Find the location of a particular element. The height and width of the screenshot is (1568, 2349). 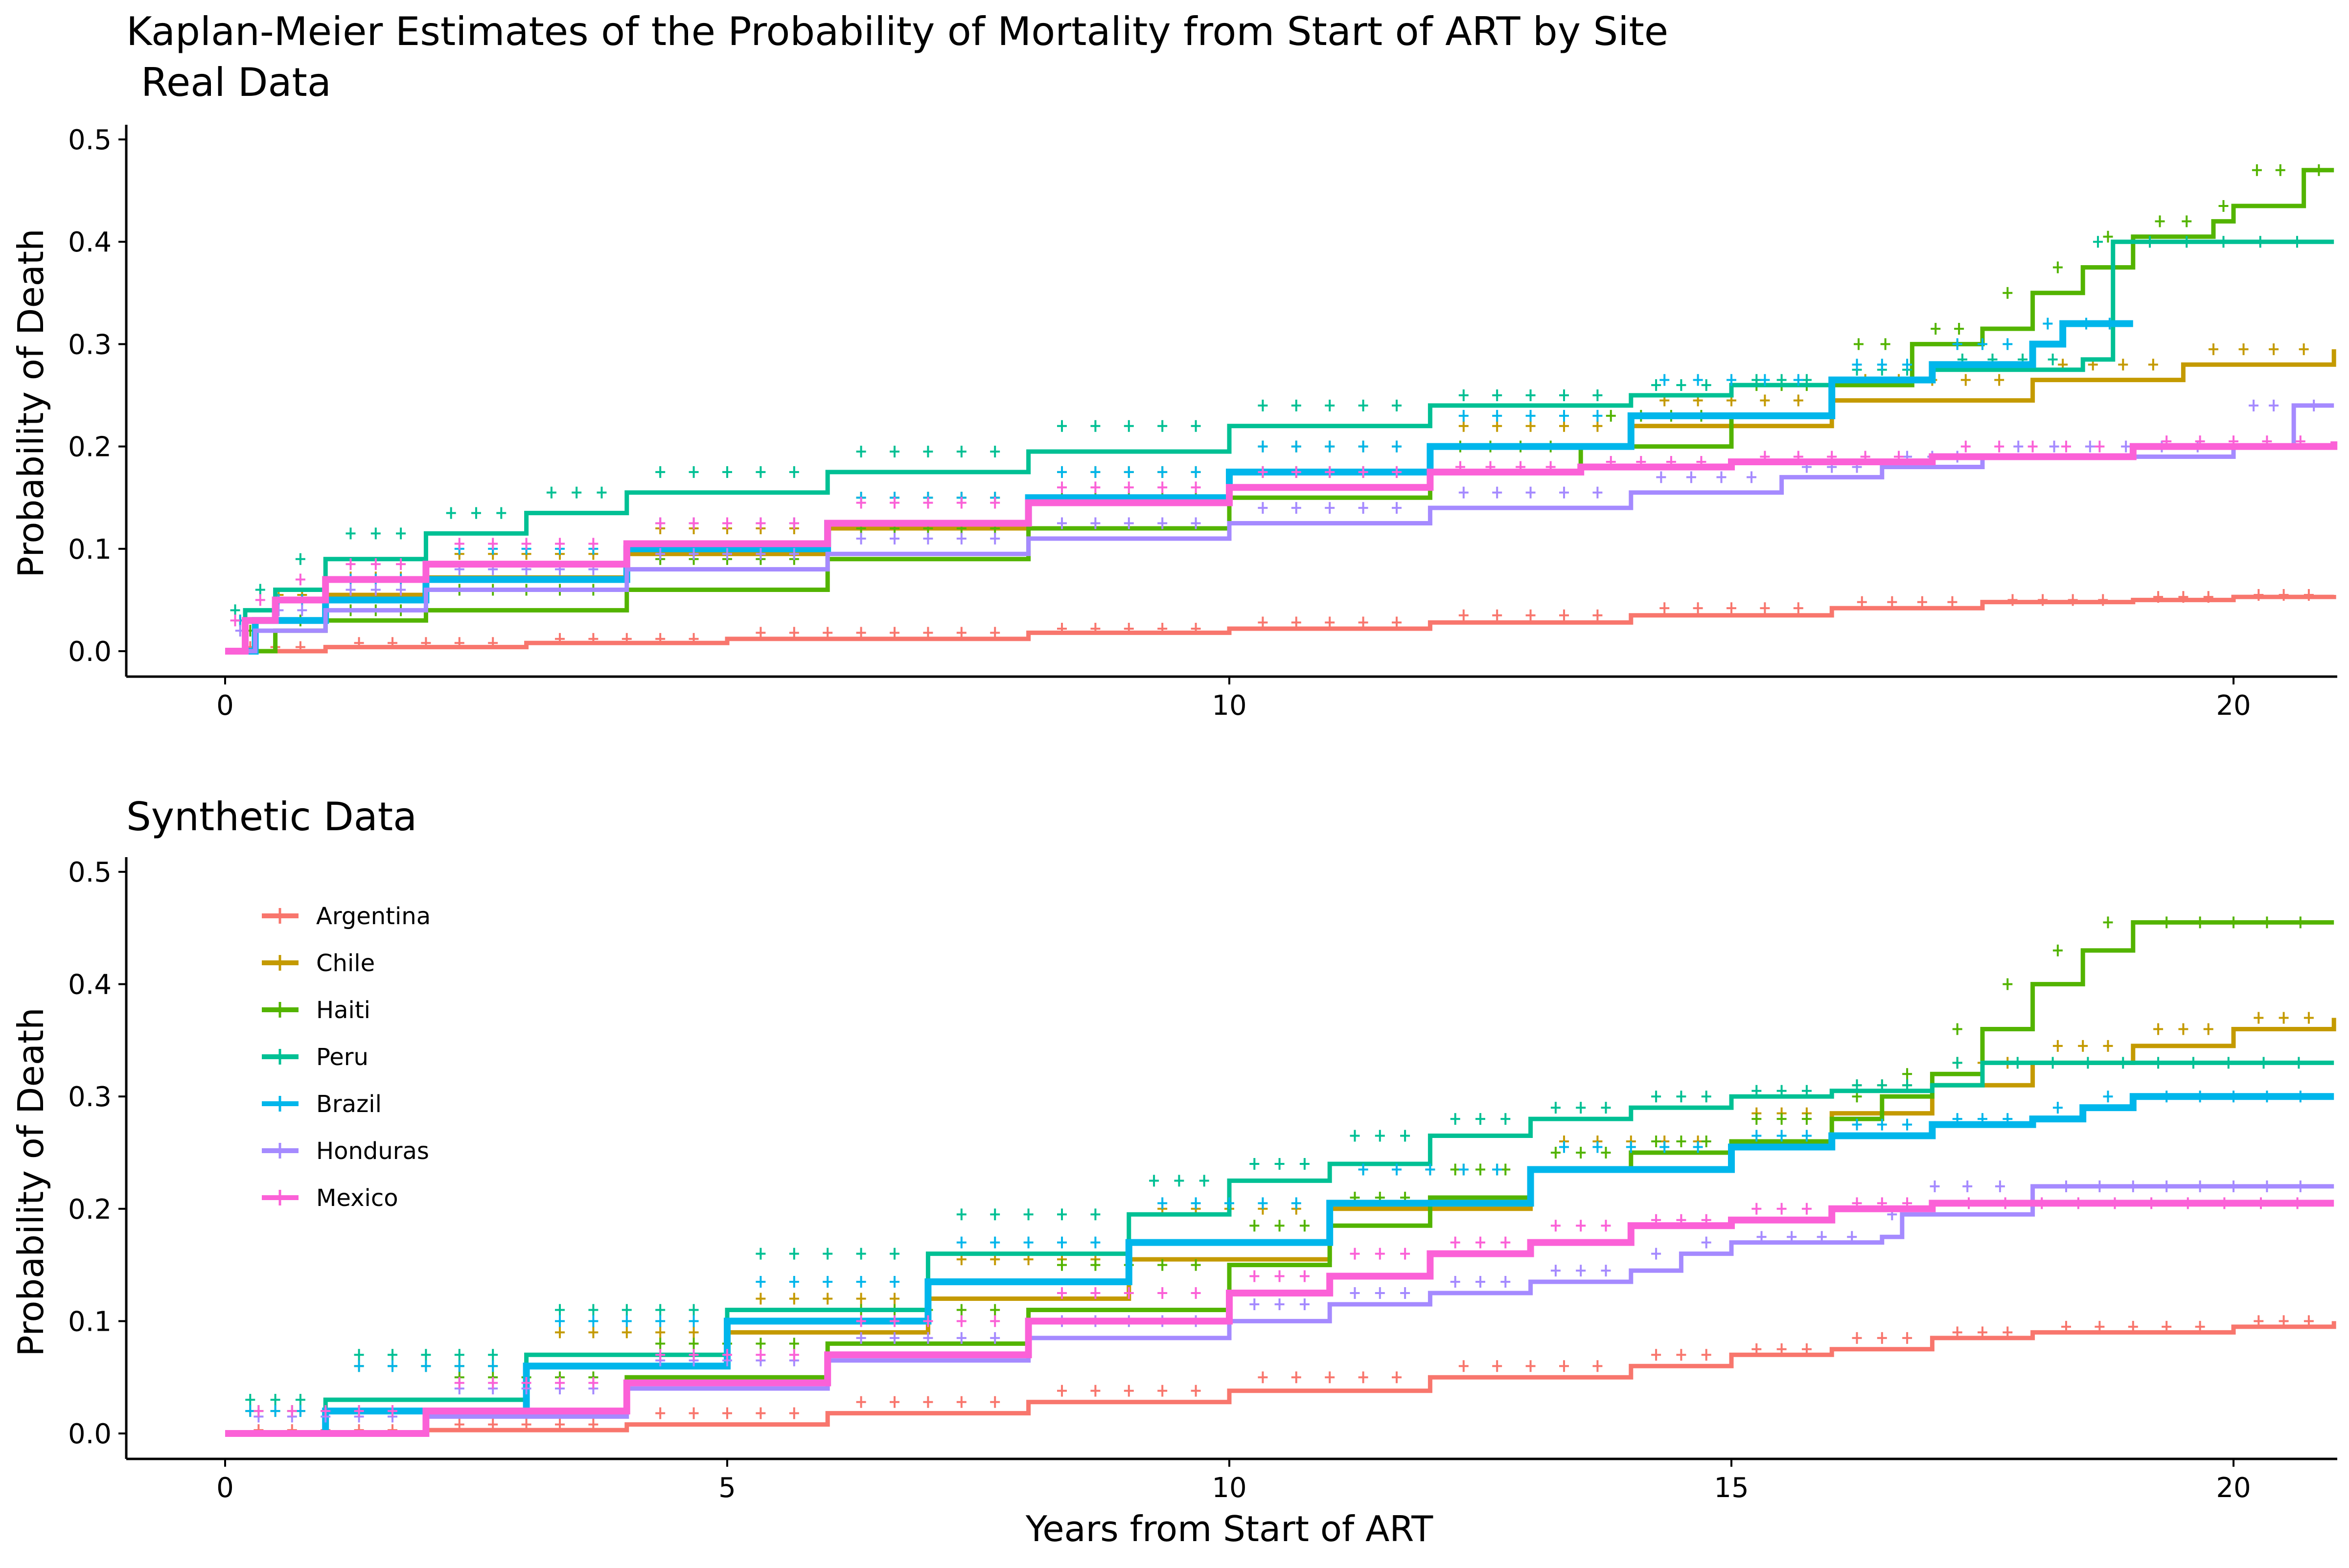

legend-item-chile: Chile is located at coordinates (318, 964).